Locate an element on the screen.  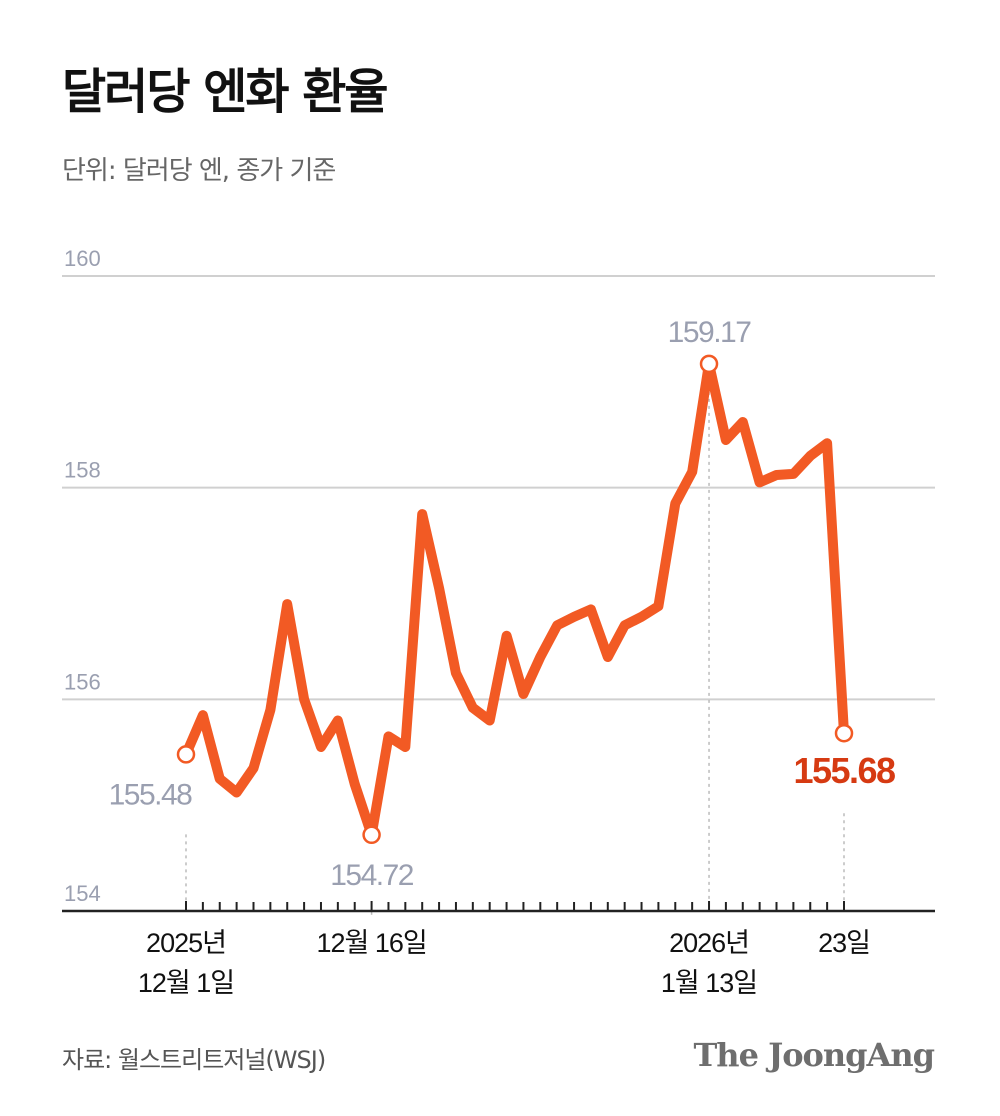
data-label: 154.72 is located at coordinates (372, 875).